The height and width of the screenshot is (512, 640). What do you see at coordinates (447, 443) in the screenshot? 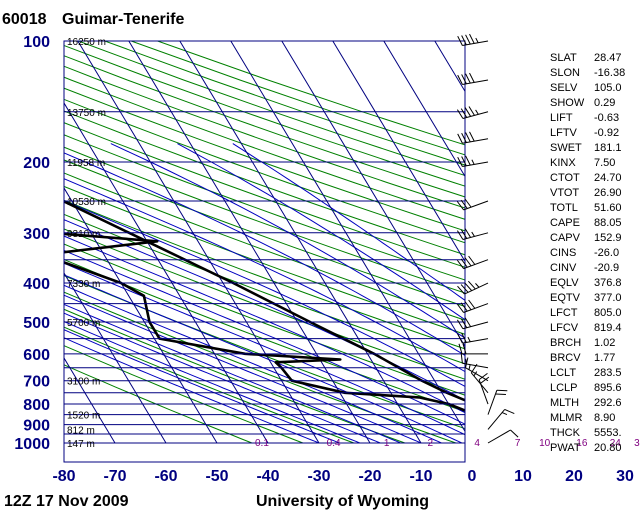
I see `mixing-ratio-labels: 0.10.412471016243240g/kg` at bounding box center [447, 443].